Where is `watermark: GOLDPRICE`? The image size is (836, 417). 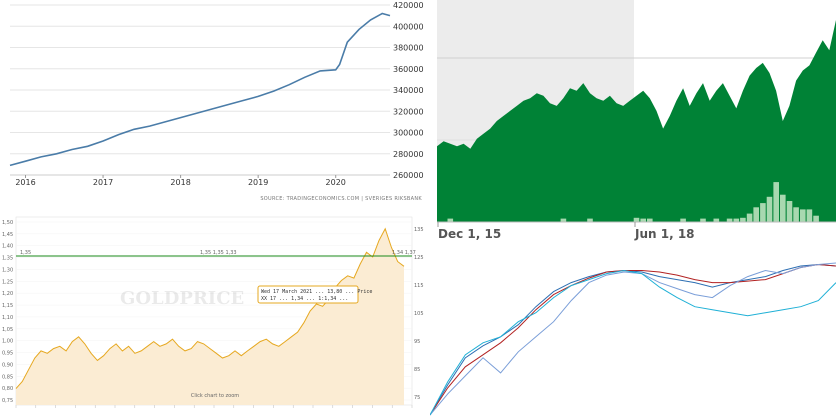 watermark: GOLDPRICE is located at coordinates (182, 298).